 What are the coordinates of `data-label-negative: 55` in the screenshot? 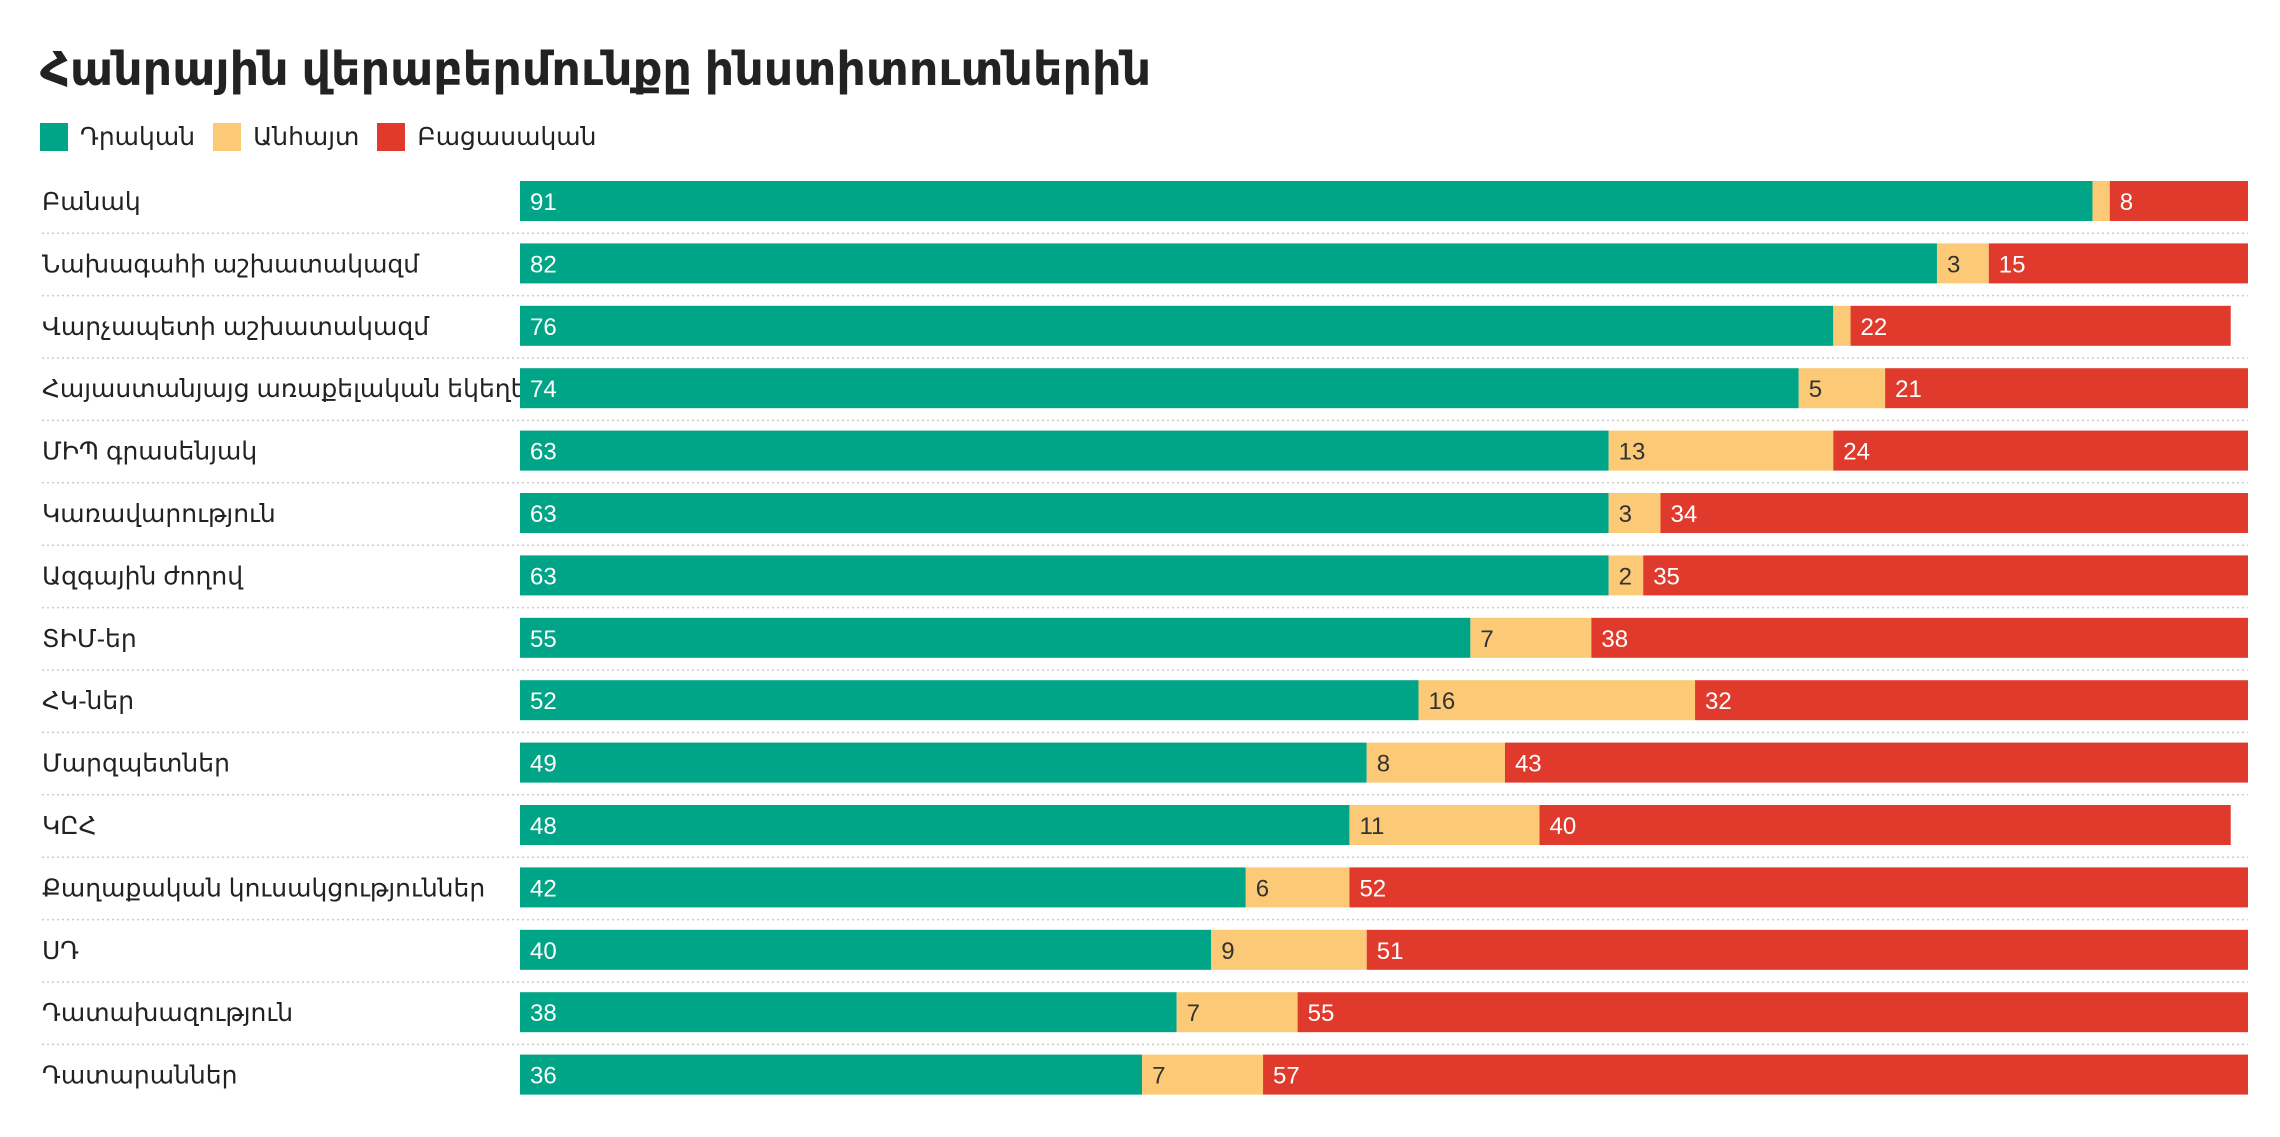 It's located at (1321, 1013).